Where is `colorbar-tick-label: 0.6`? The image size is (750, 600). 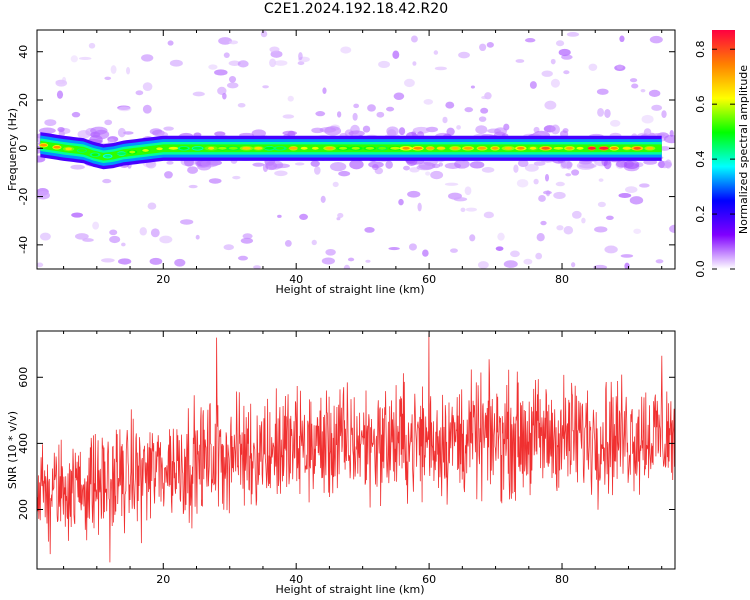
colorbar-tick-label: 0.6 is located at coordinates (700, 104).